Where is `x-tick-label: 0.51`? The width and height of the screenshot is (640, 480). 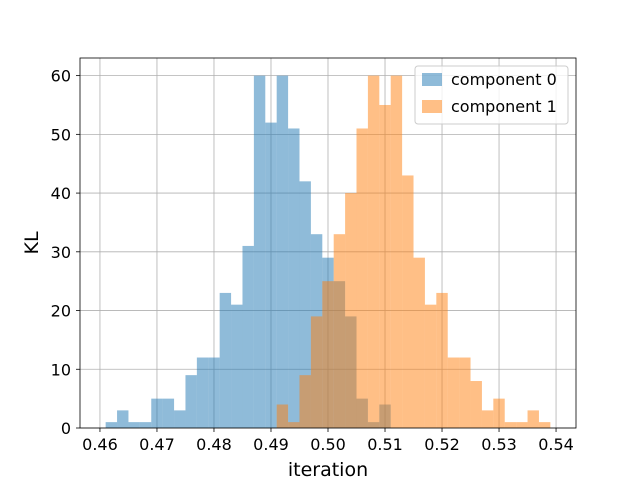 x-tick-label: 0.51 is located at coordinates (385, 444).